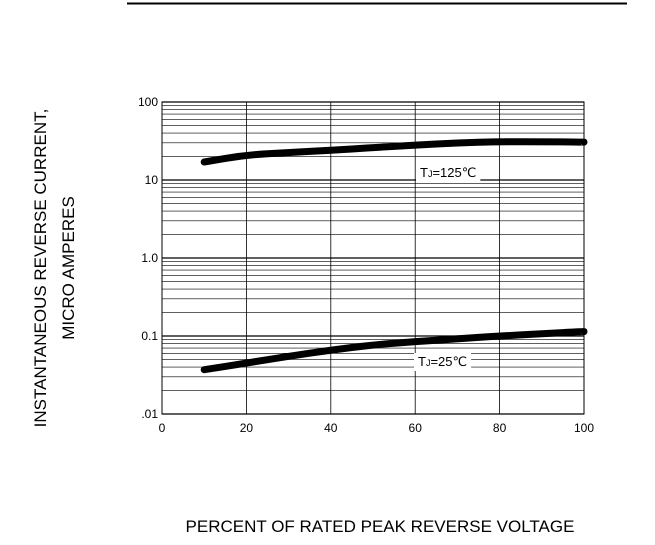 The height and width of the screenshot is (545, 655). Describe the element at coordinates (162, 428) in the screenshot. I see `x-tick-label: 0` at that location.